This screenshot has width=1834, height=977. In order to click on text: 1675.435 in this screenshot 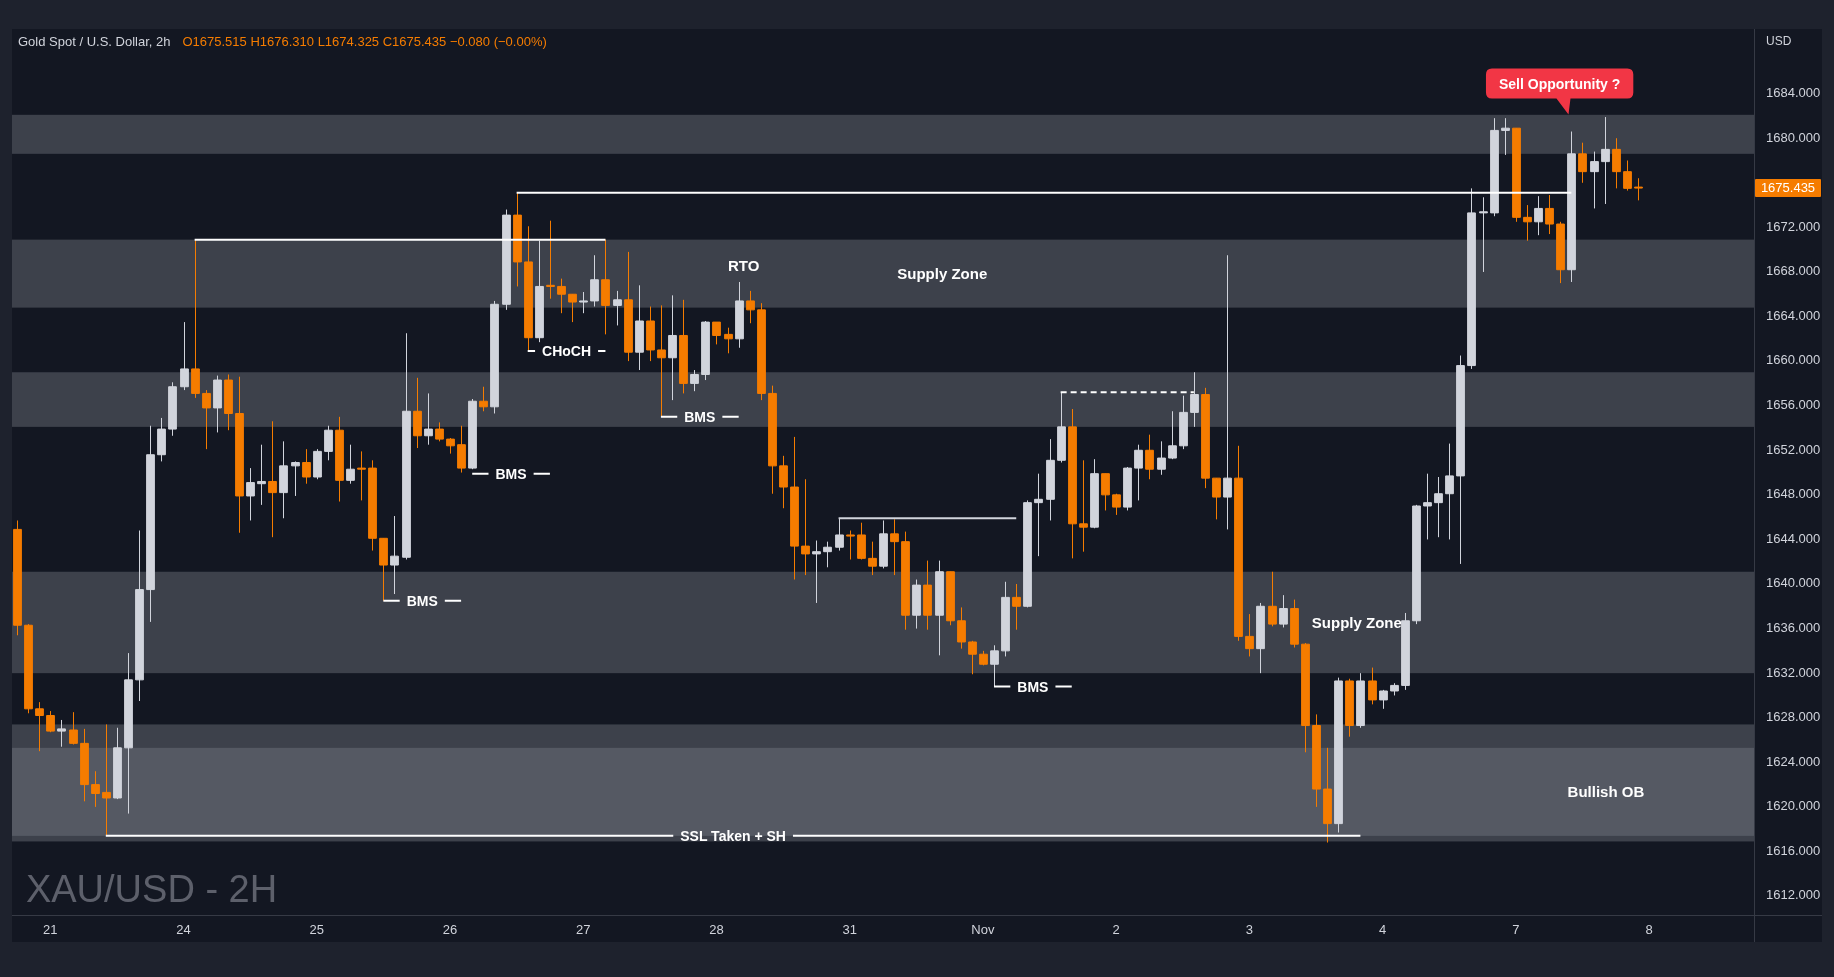, I will do `click(1788, 188)`.